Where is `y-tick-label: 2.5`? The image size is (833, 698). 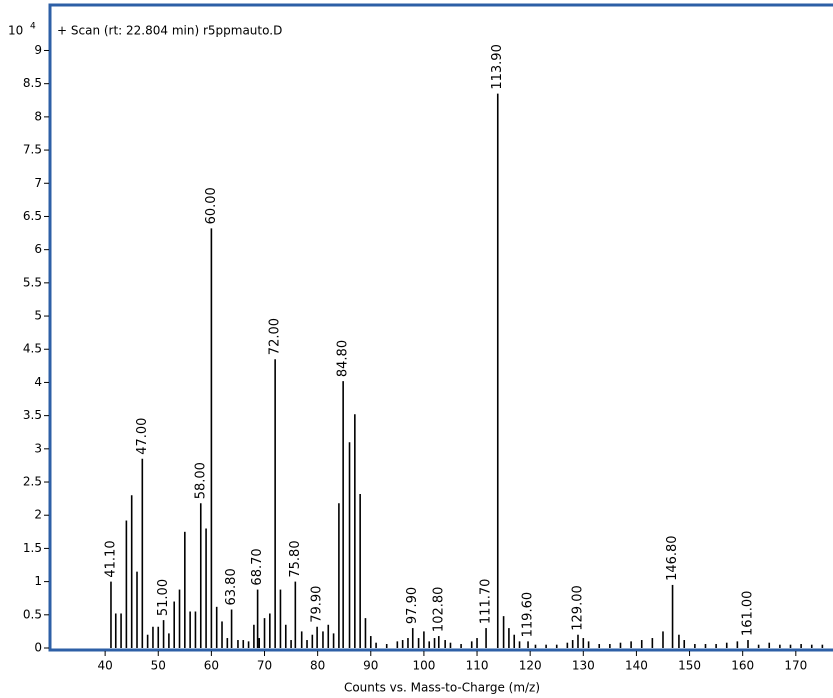
y-tick-label: 2.5 is located at coordinates (32, 482).